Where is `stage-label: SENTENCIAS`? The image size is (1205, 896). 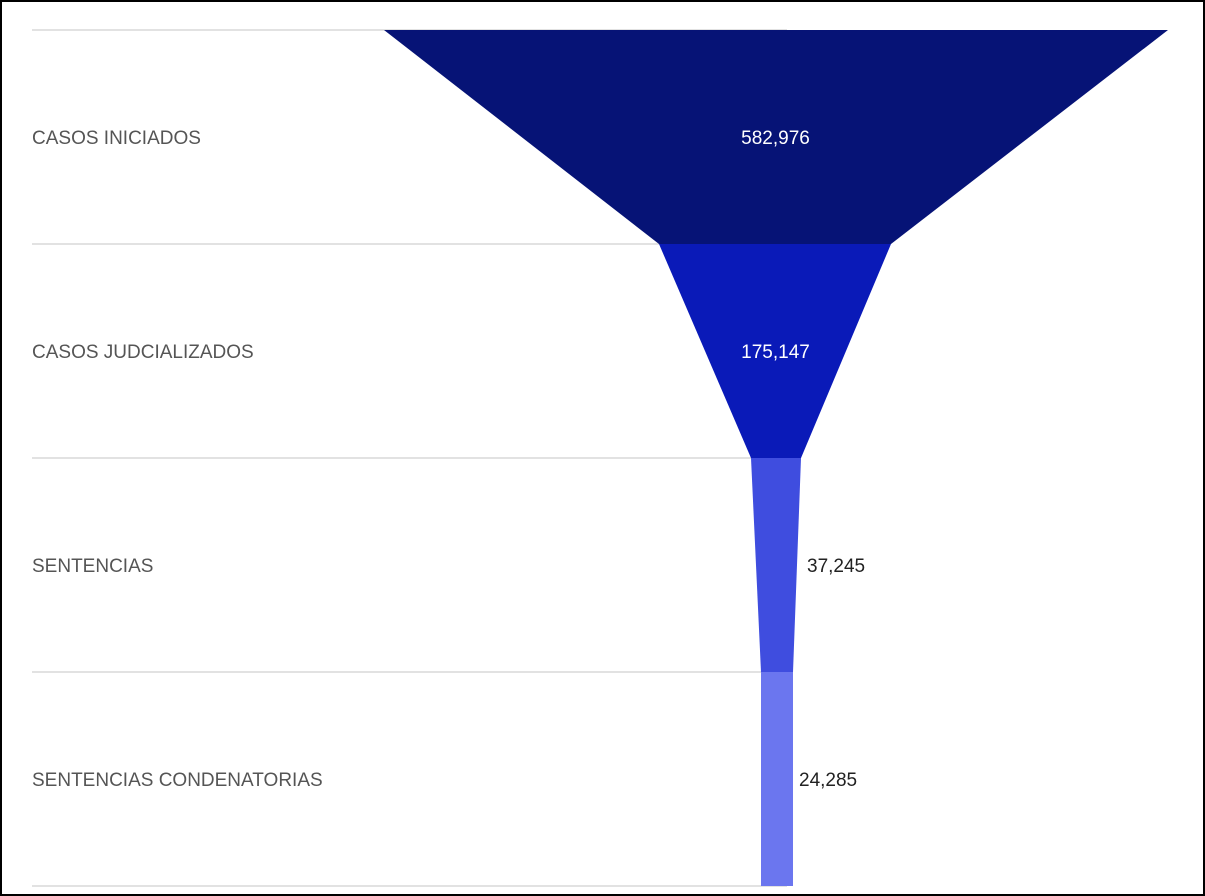
stage-label: SENTENCIAS is located at coordinates (92, 566).